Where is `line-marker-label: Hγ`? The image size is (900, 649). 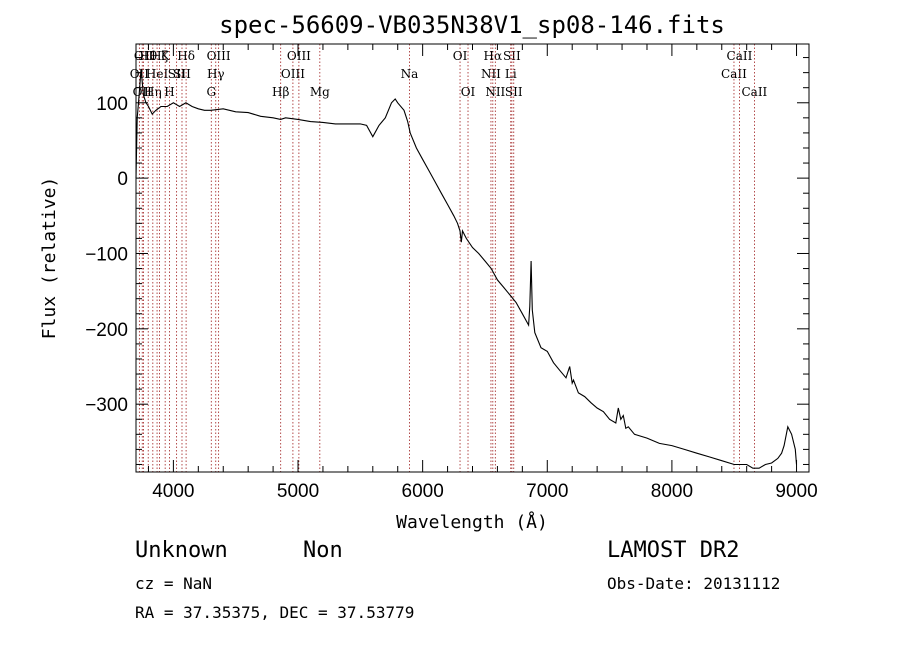 line-marker-label: Hγ is located at coordinates (216, 74).